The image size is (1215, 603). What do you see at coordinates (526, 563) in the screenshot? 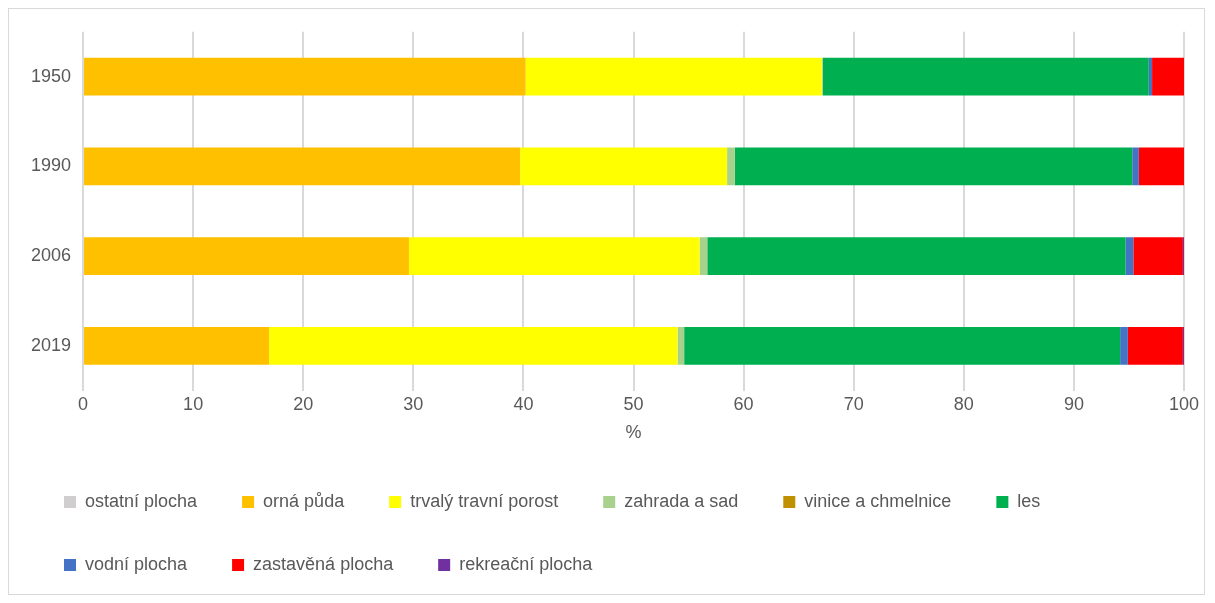
I see `legend-label: rekreační plocha` at bounding box center [526, 563].